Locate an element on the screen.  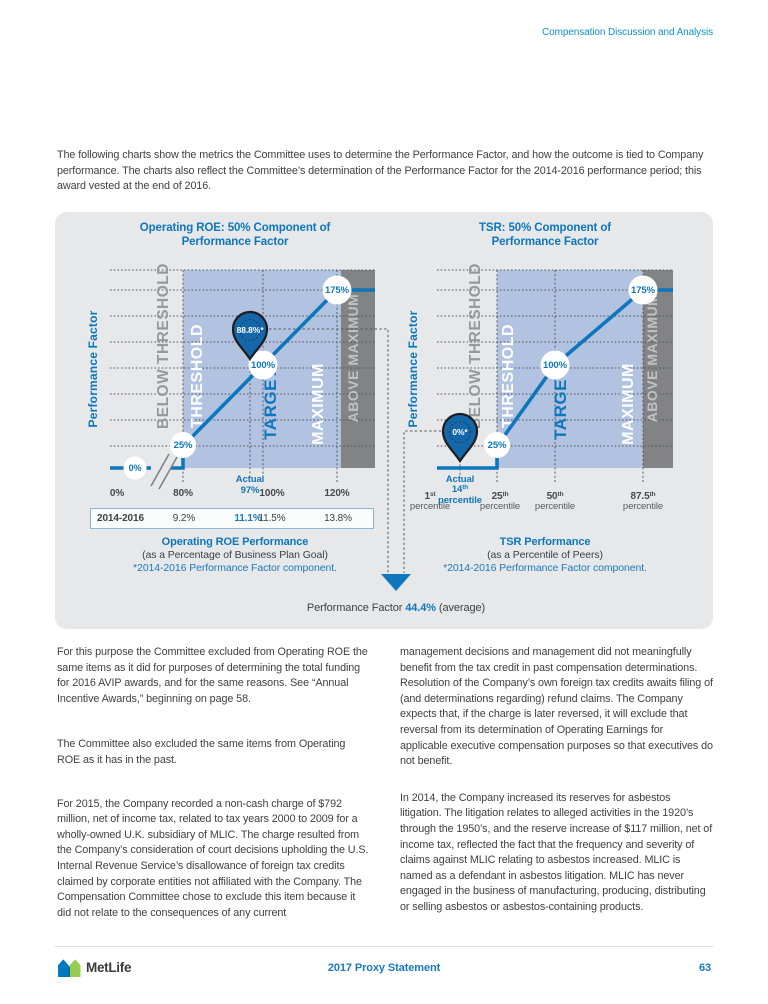
right-caption-title: TSR Performance is located at coordinates (545, 542).